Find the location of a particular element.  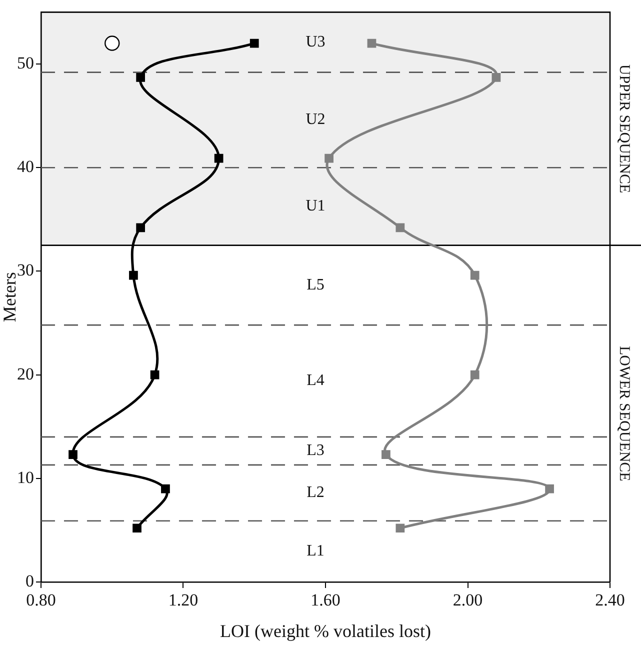

annotation: L1 is located at coordinates (315, 551).